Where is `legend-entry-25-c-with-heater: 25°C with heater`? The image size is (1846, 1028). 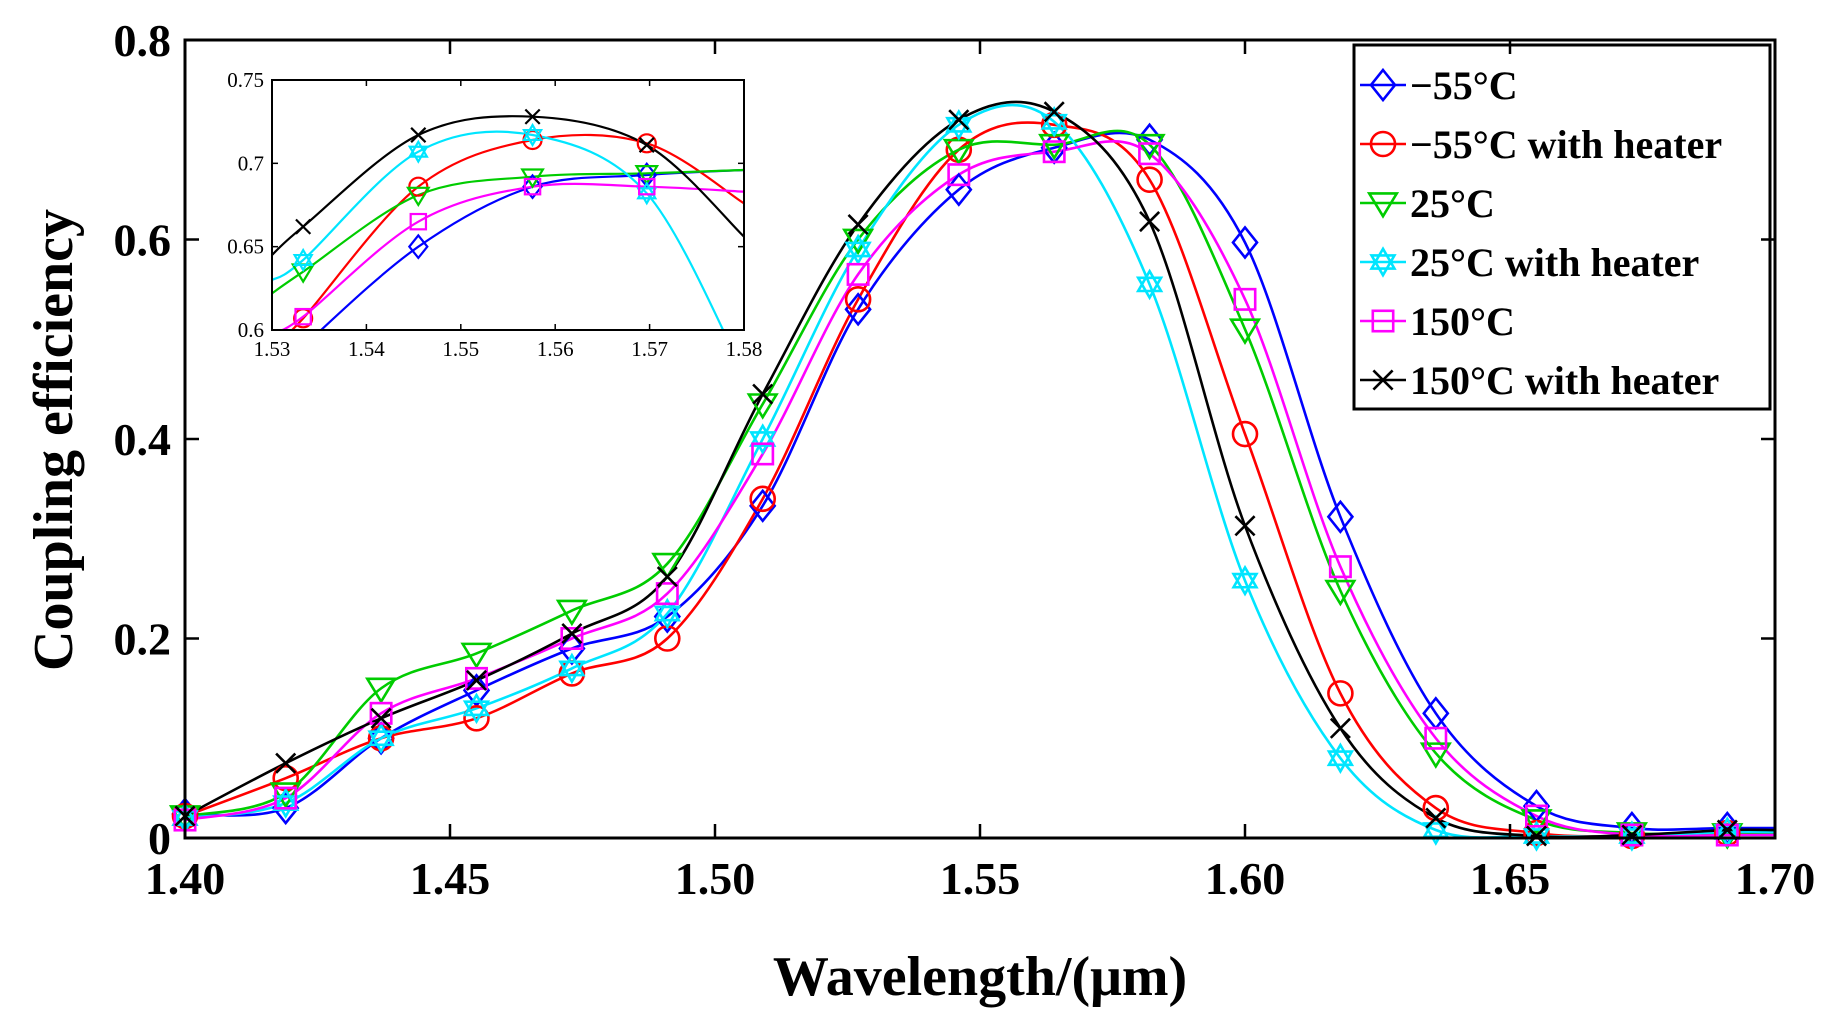 legend-entry-25-c-with-heater: 25°C with heater is located at coordinates (1529, 262).